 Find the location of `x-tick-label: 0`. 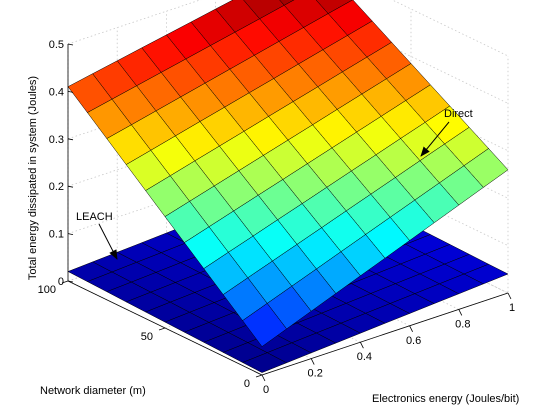

x-tick-label: 0 is located at coordinates (266, 390).